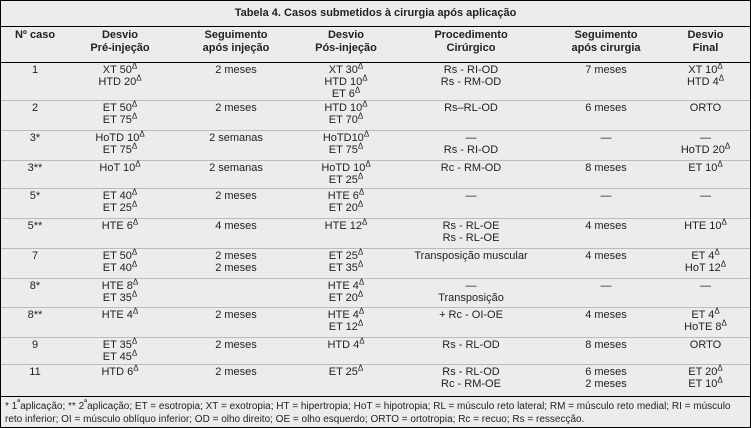  I want to click on cell-line: ET 35Δ, so click(346, 266).